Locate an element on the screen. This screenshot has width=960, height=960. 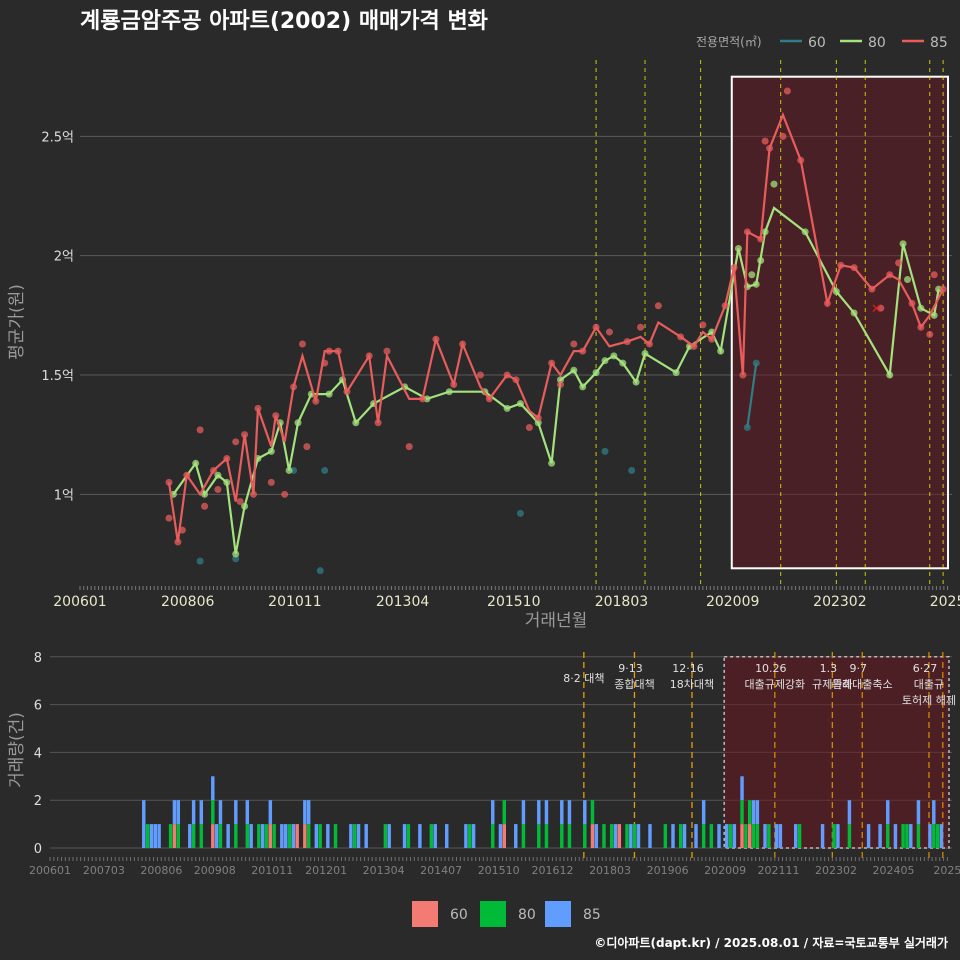
policy-label-1-1: 종합대책 is located at coordinates (634, 684).